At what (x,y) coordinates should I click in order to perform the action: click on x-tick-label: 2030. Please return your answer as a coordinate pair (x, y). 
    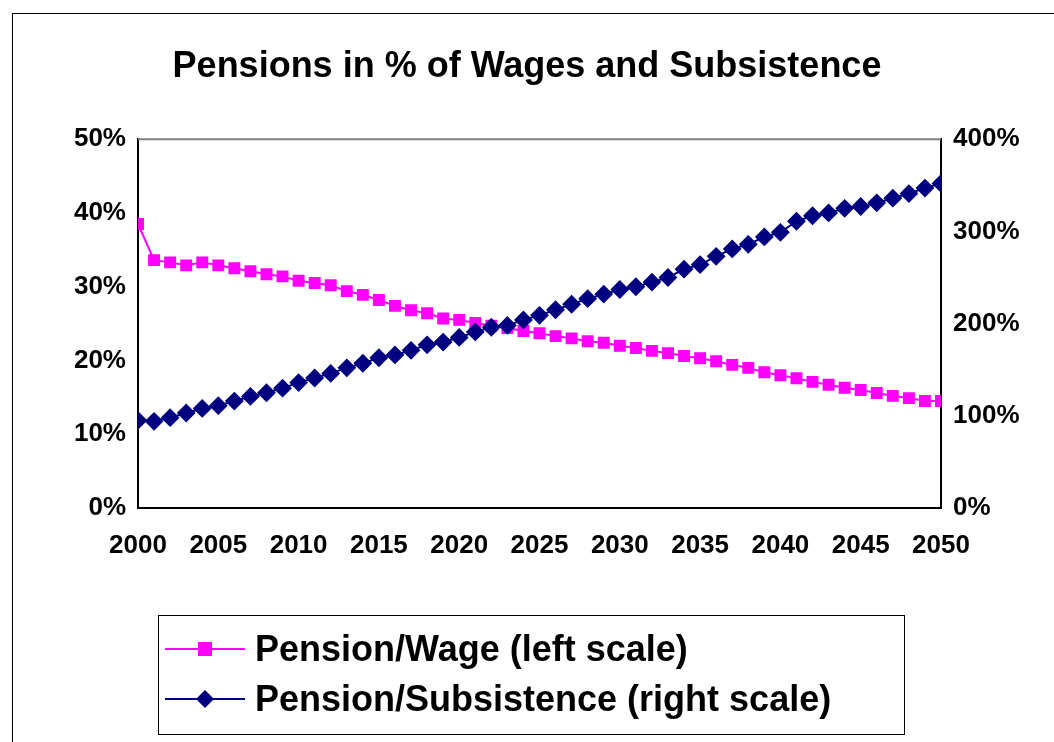
    Looking at the image, I should click on (619, 543).